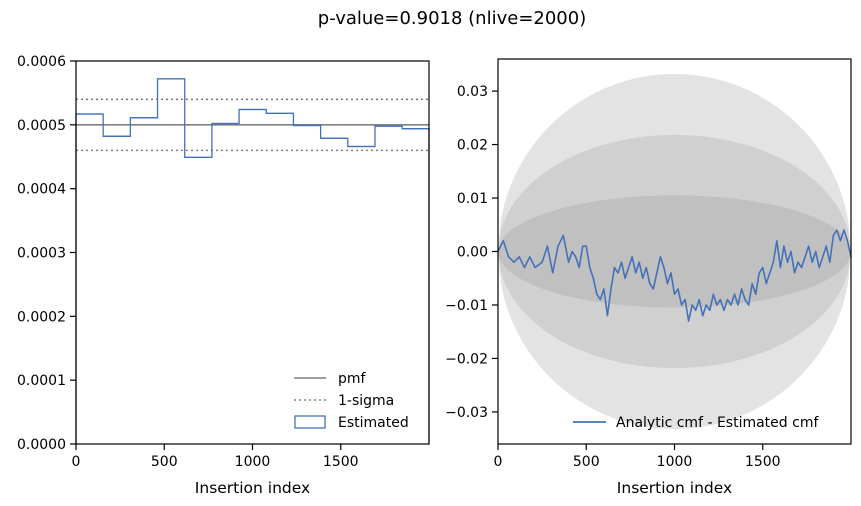 The width and height of the screenshot is (861, 506). I want to click on r-x-tick-label: 500, so click(586, 462).